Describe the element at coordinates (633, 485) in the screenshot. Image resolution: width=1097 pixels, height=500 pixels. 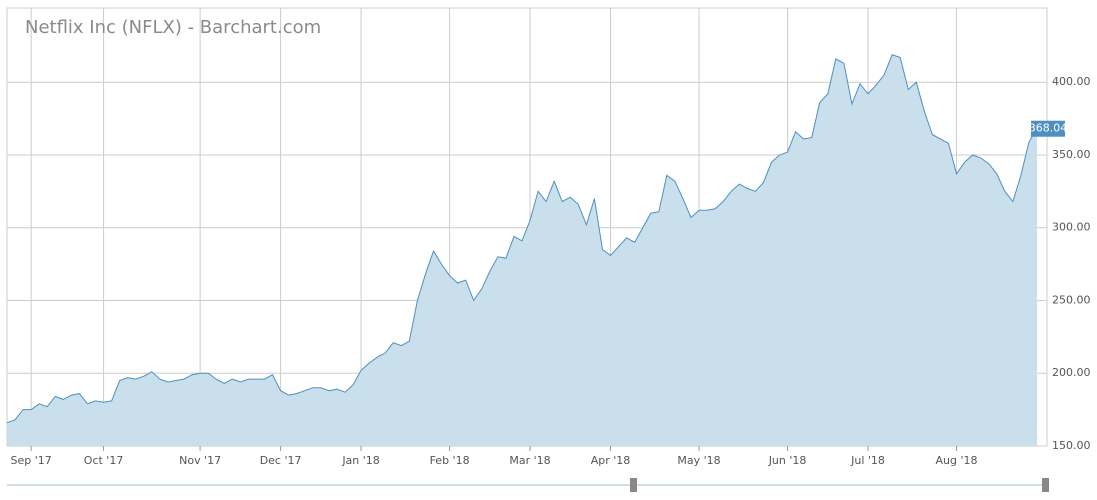
I see `scroll-handle-left` at that location.